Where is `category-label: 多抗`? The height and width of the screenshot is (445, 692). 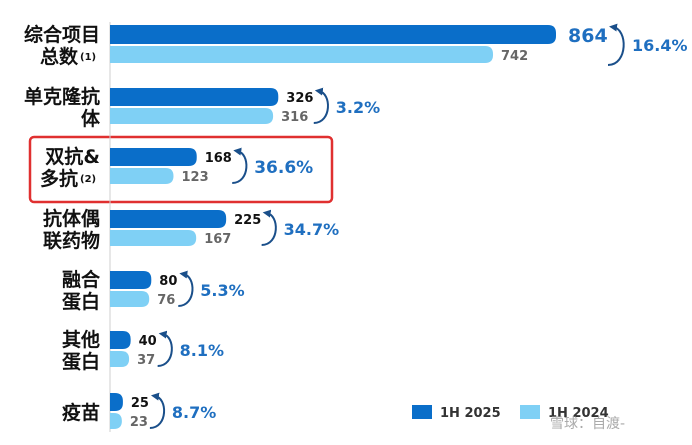
category-label: 多抗 is located at coordinates (59, 178).